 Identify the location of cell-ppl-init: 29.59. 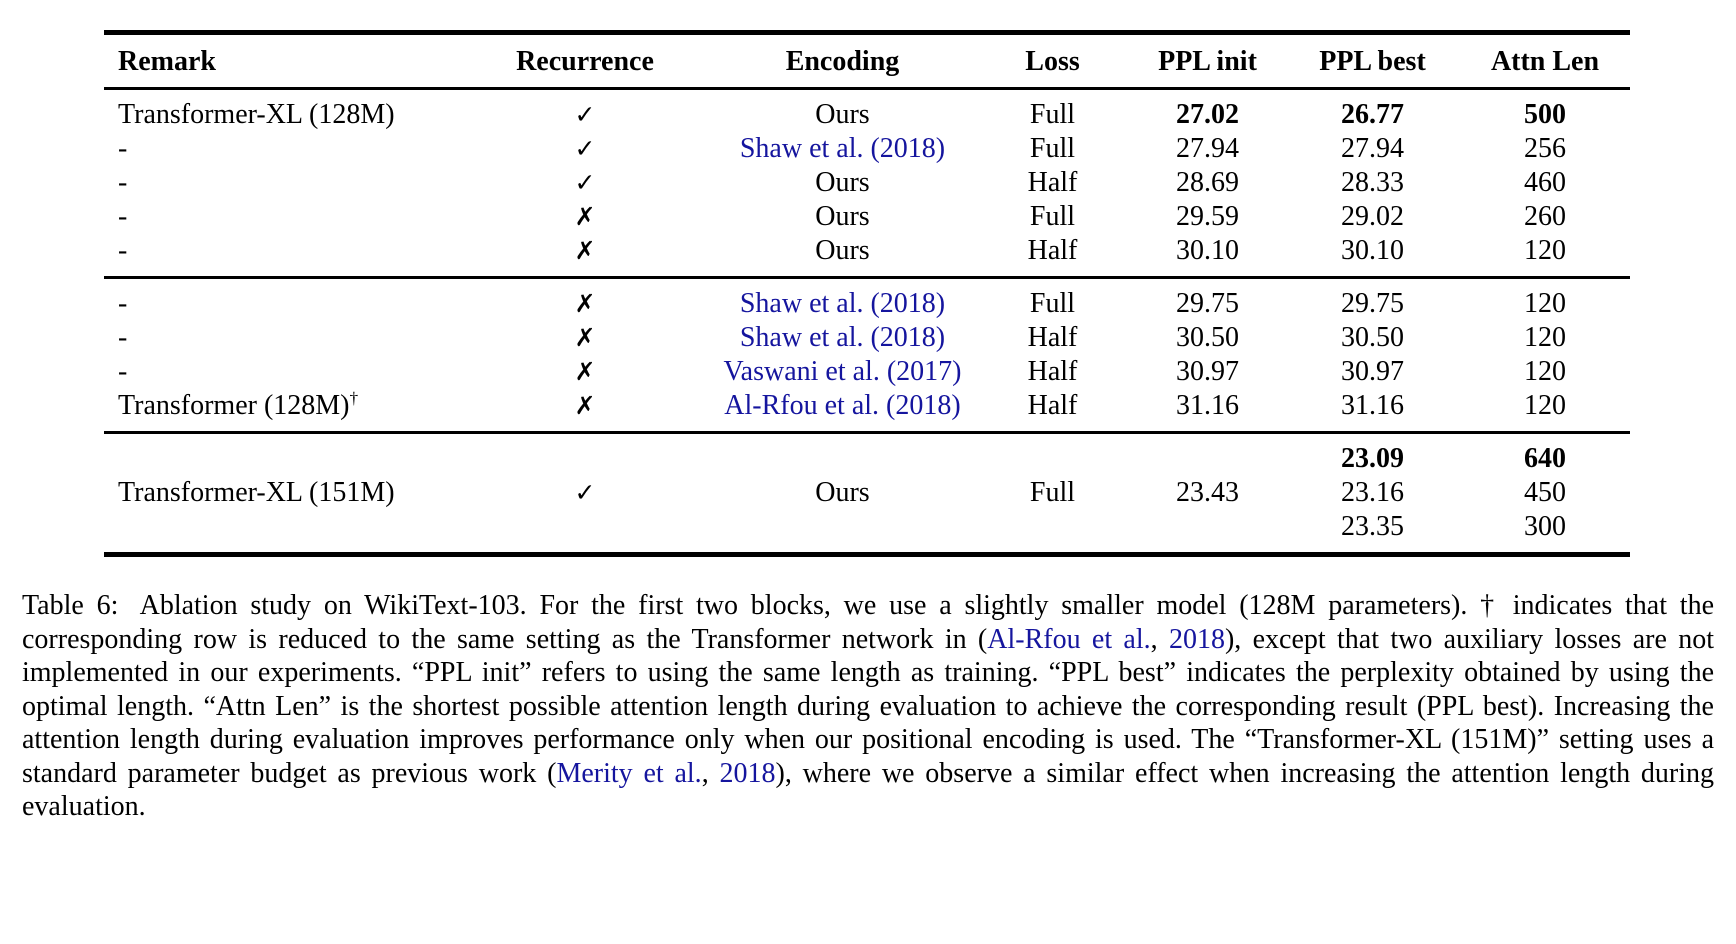
(1207, 217).